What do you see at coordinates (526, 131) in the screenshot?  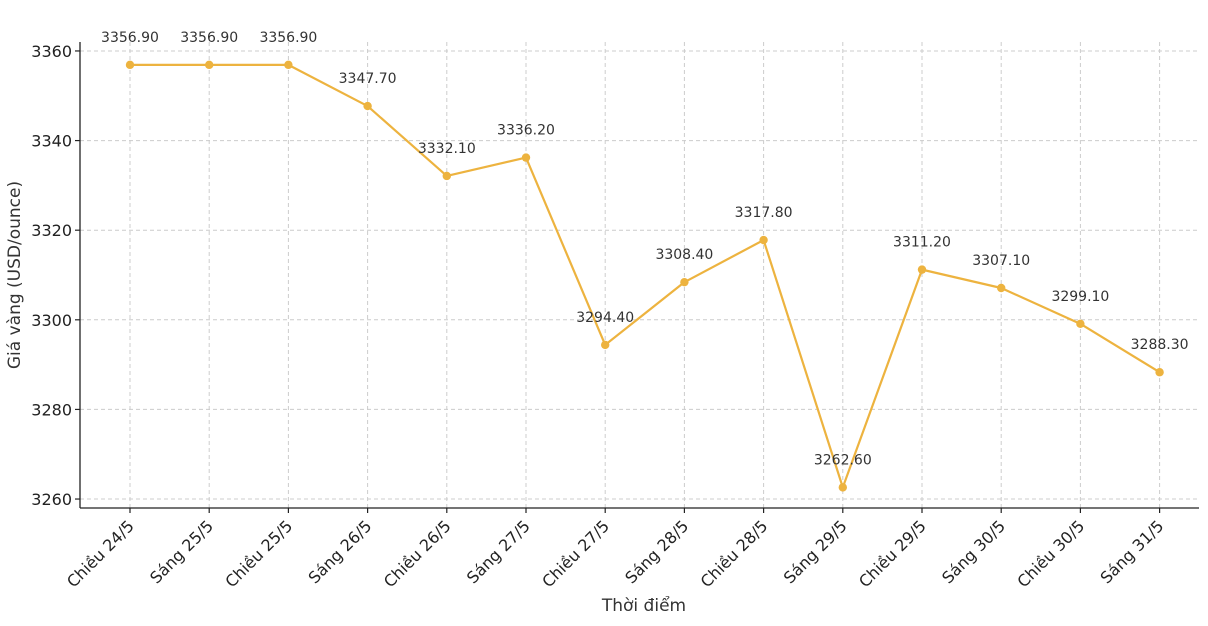 I see `data-label: 3336.20` at bounding box center [526, 131].